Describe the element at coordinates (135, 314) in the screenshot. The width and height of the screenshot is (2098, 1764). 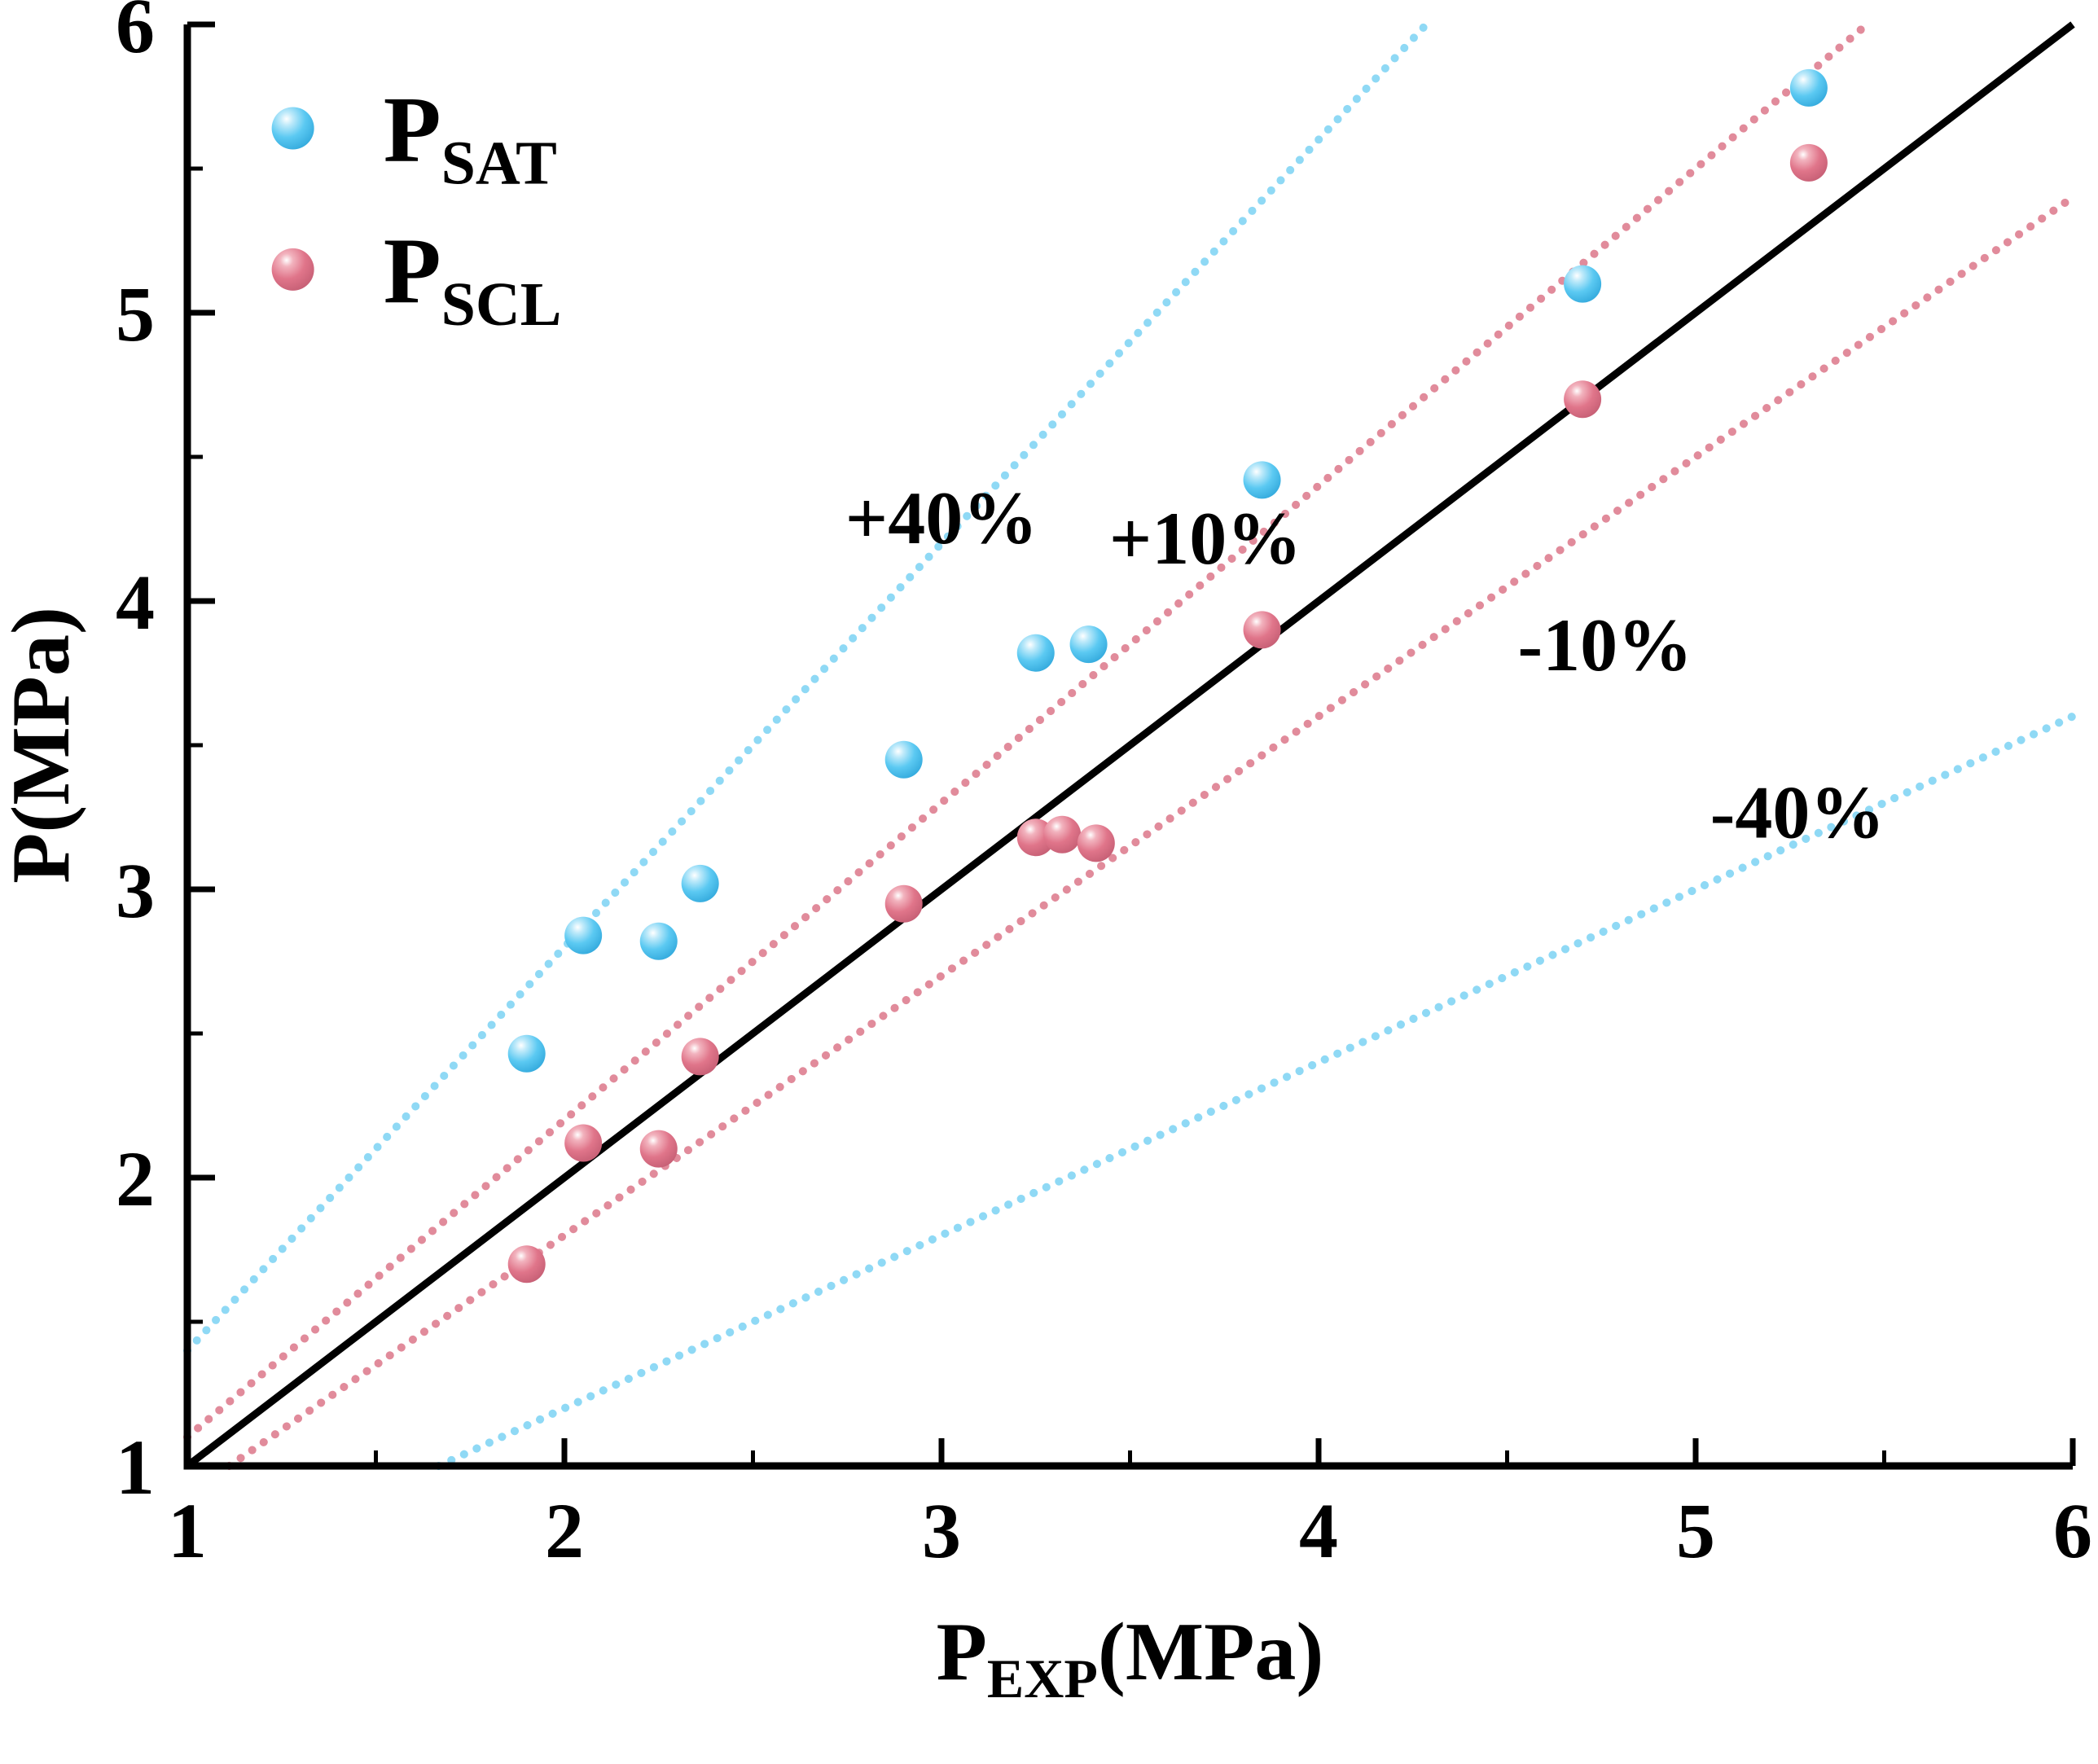
I see `y-tick-label: 5` at that location.